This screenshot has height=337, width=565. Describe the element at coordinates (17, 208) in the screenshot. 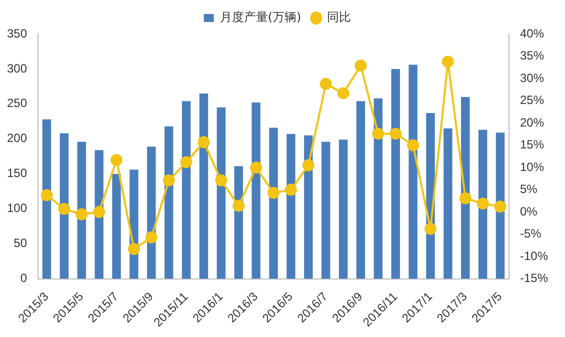

I see `y-tick-label: 100` at that location.